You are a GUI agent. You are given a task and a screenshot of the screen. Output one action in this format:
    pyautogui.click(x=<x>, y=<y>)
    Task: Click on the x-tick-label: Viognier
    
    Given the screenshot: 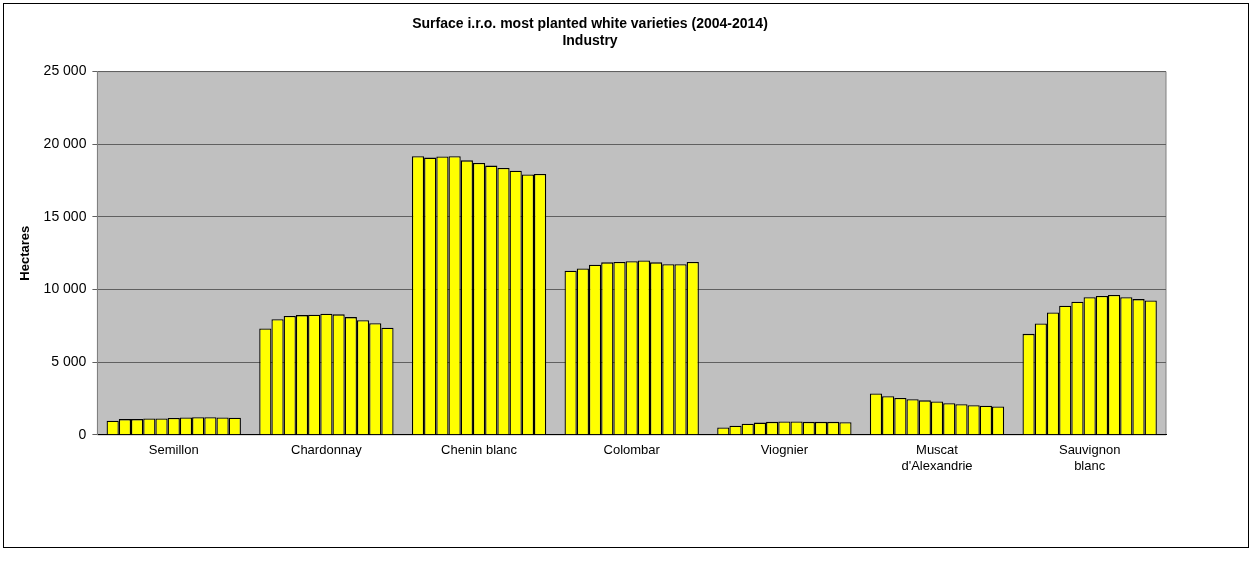 What is the action you would take?
    pyautogui.click(x=784, y=450)
    